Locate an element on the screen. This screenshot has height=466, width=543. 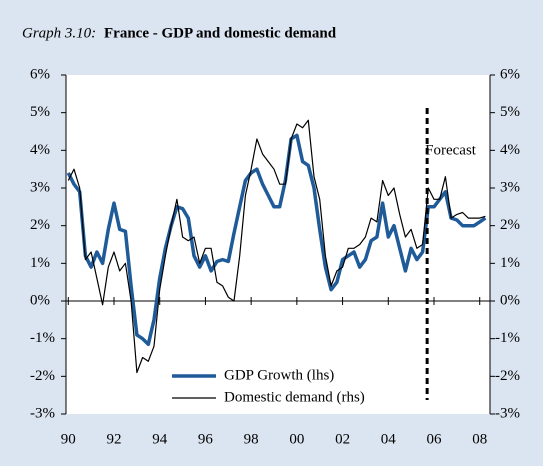
y2-tick-label: 4% is located at coordinates (510, 150).